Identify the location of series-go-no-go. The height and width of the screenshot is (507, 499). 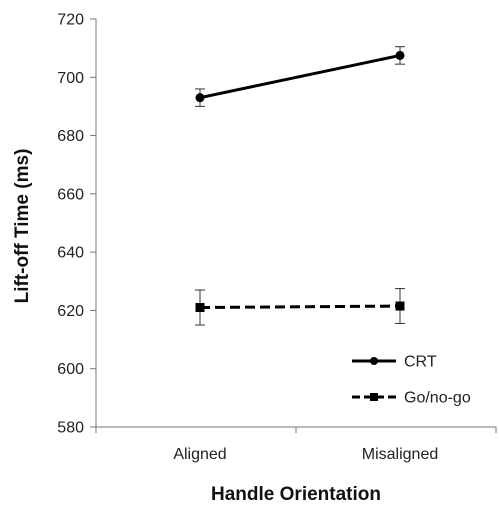
(300, 307).